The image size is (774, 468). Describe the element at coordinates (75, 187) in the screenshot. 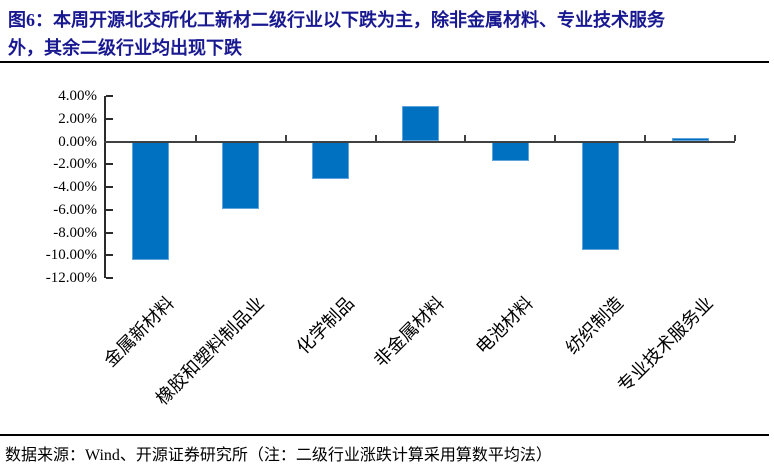

I see `y-axis-tick-label: -4.00%` at that location.